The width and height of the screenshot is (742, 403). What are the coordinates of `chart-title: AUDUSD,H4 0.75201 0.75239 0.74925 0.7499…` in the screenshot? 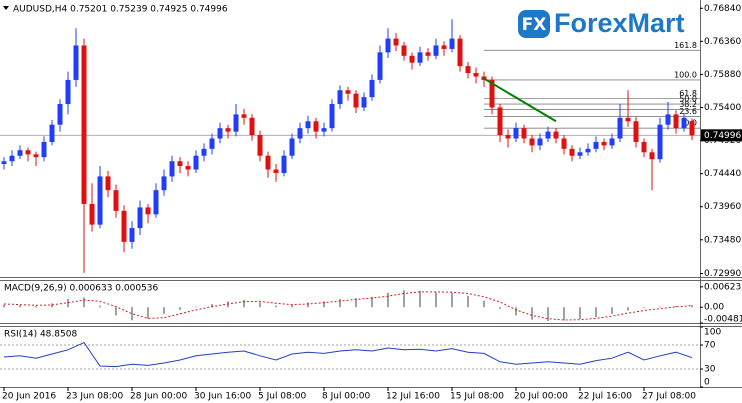 It's located at (120, 10).